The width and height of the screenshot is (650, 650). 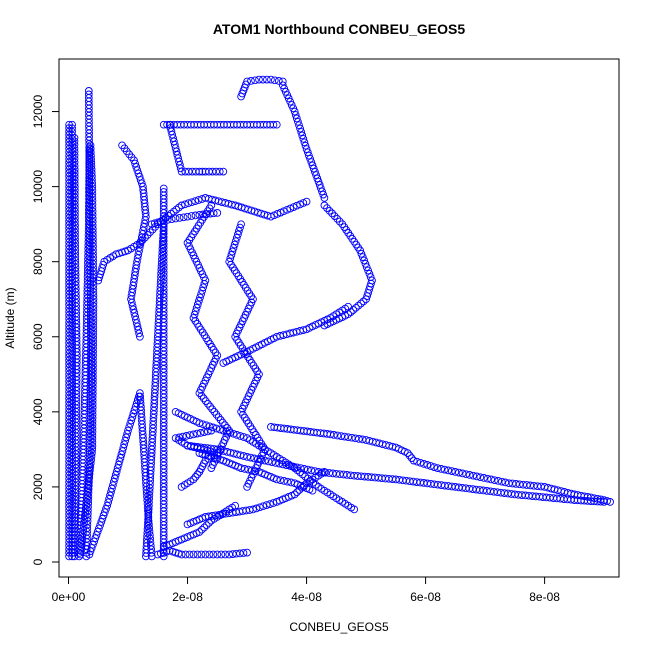 I want to click on x-tick-label: 8e-08, so click(x=544, y=597).